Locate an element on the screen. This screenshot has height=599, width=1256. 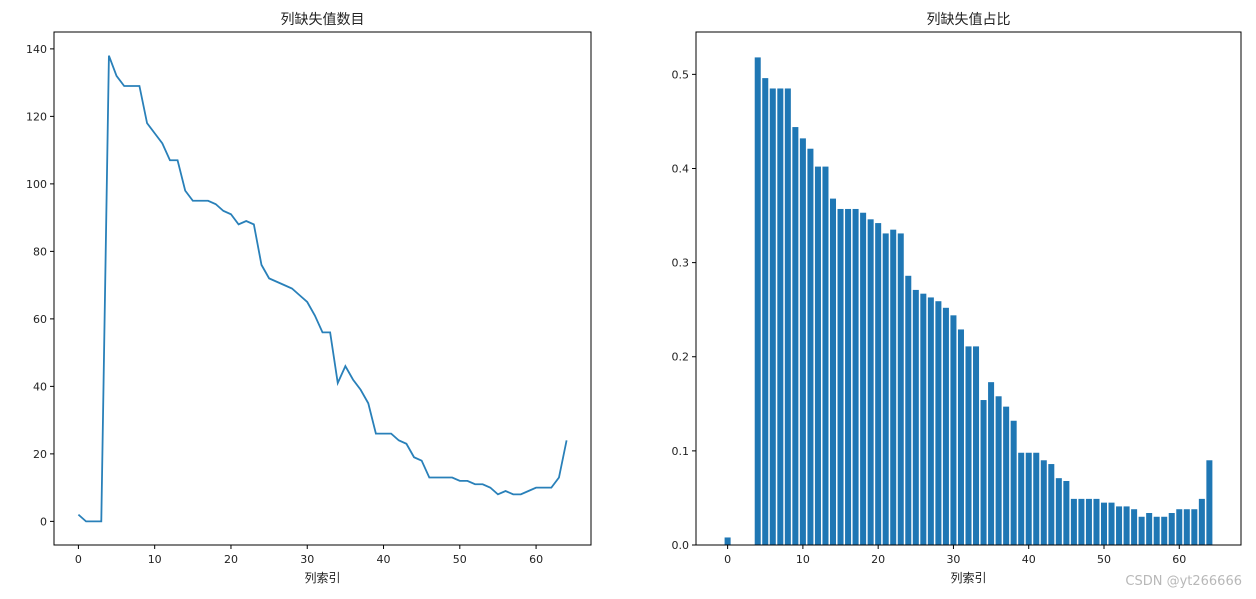
y-tick-label: 20 is located at coordinates (40, 454).